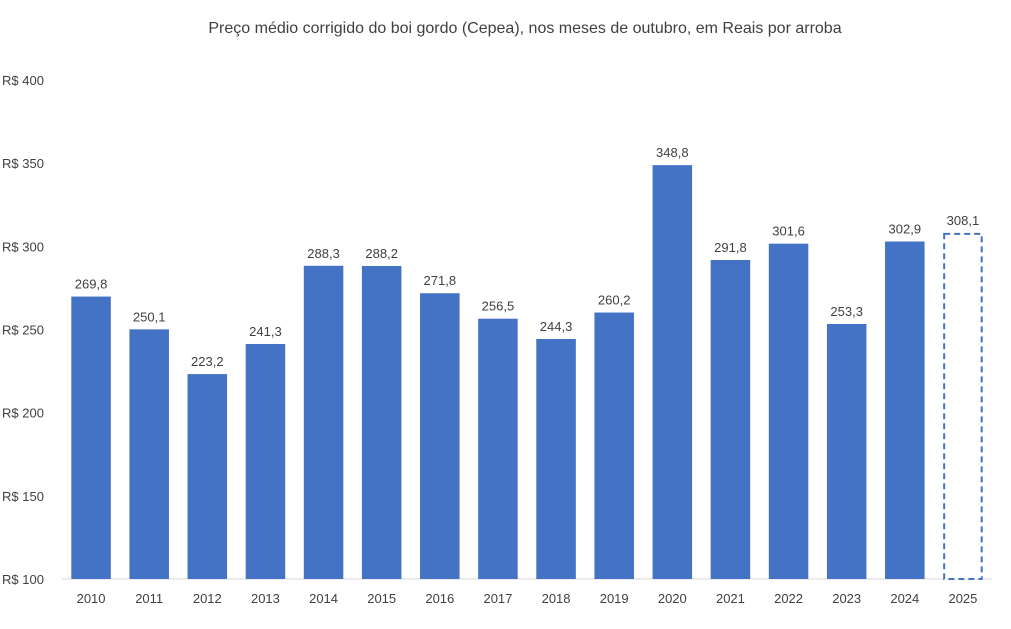 The height and width of the screenshot is (629, 1011). I want to click on data-label-2013: 241,3, so click(265, 331).